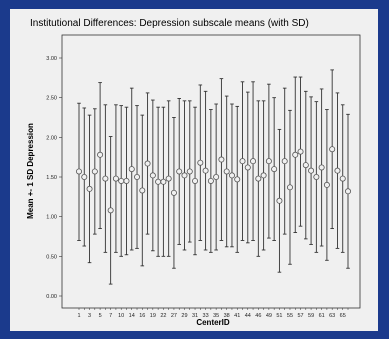 This screenshot has height=339, width=389. I want to click on y-tick-label: 2.00, so click(51, 138).